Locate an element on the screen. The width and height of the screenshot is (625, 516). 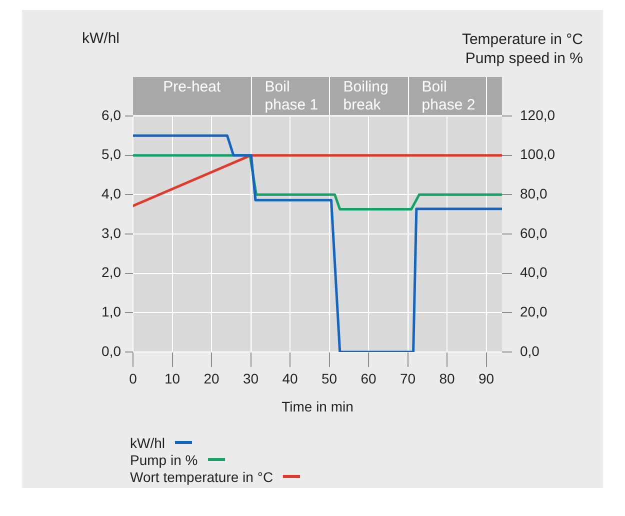
y-tick-label: 0,0 is located at coordinates (112, 350).